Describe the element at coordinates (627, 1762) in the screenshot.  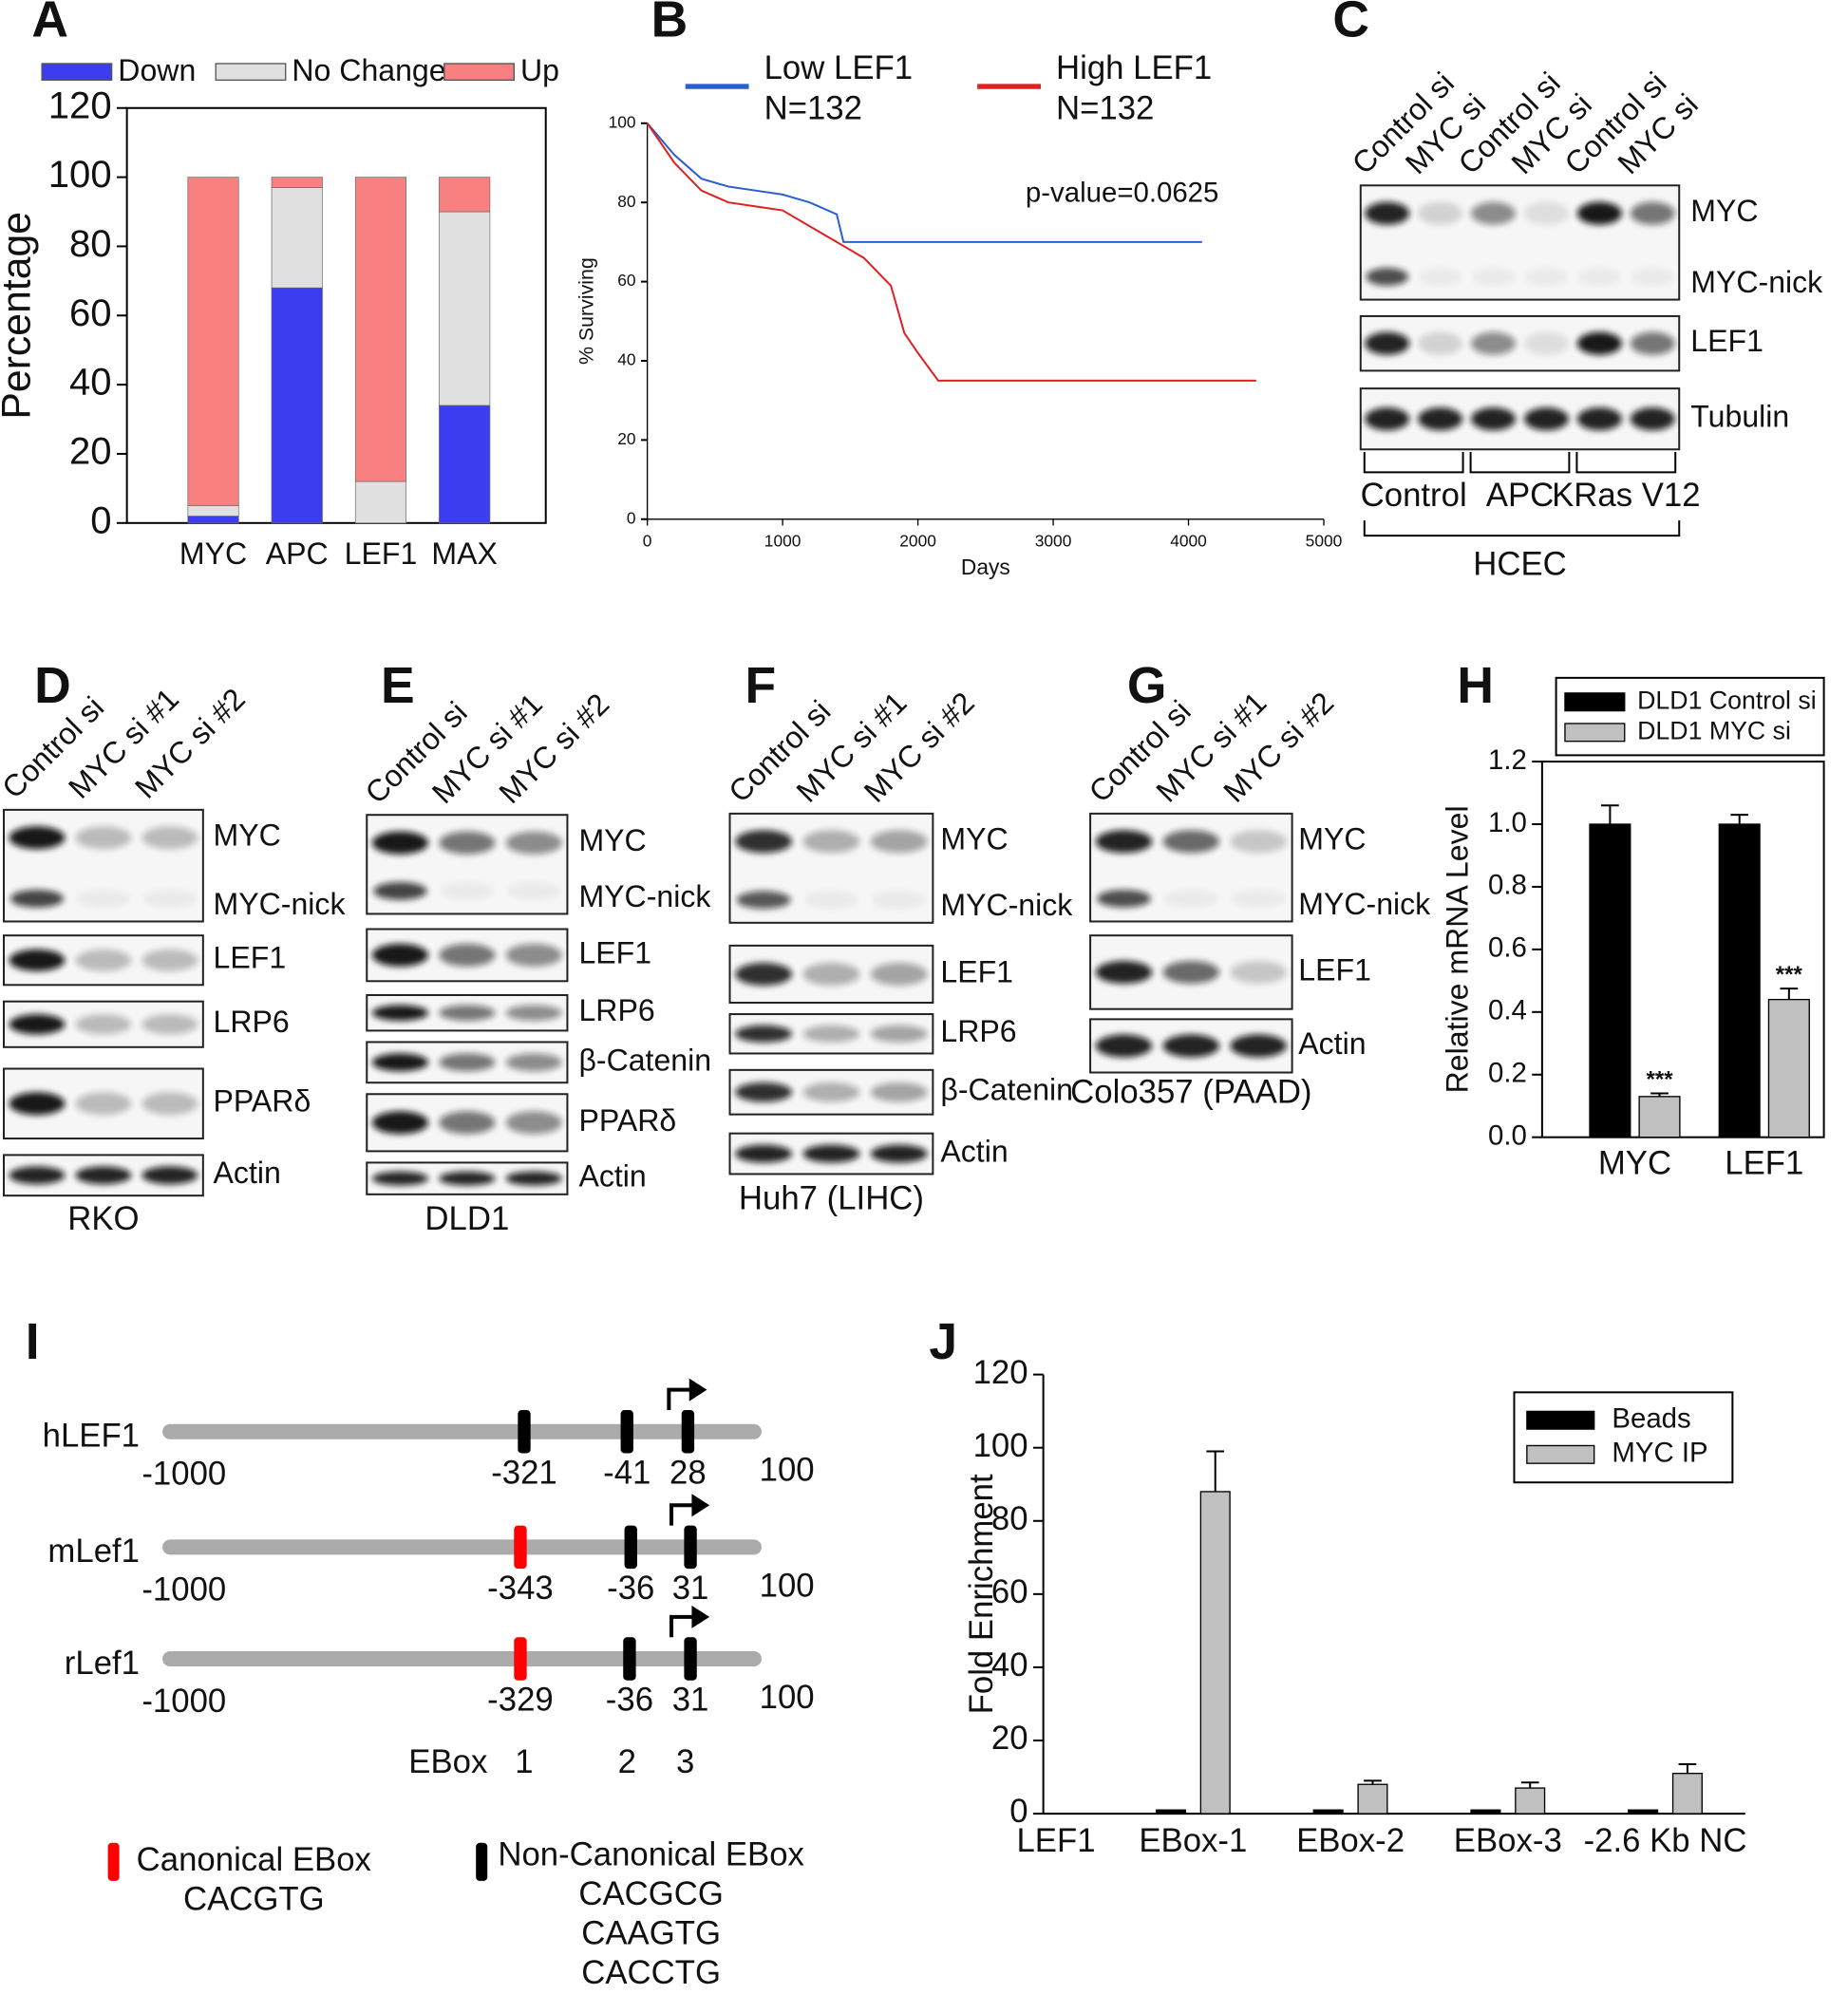
I see `ebox-number: 2` at that location.